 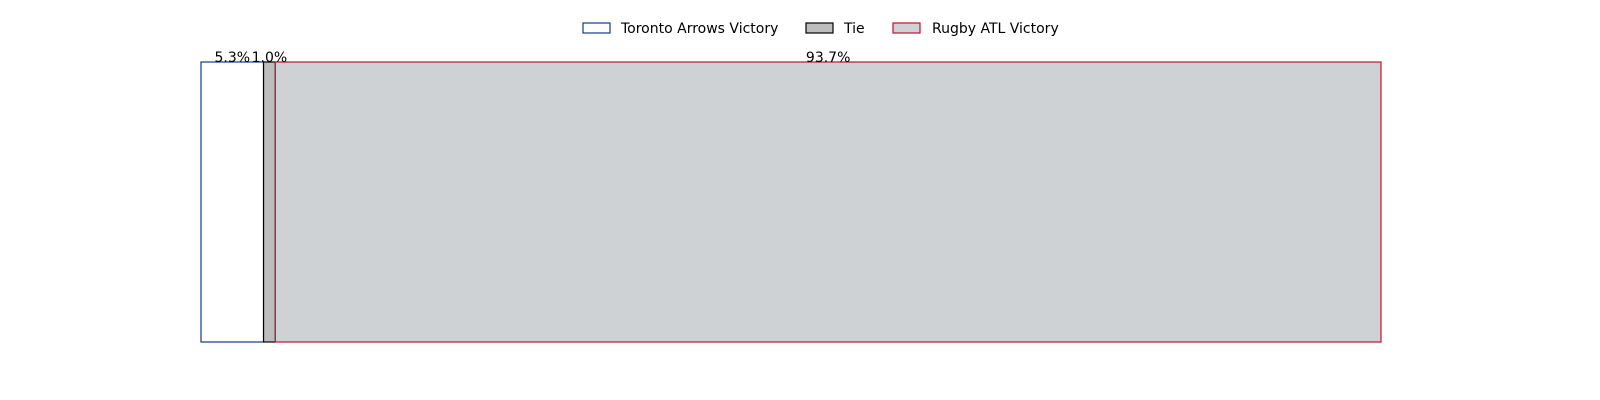 What do you see at coordinates (835, 29) in the screenshot?
I see `legend-item-tie: Tie` at bounding box center [835, 29].